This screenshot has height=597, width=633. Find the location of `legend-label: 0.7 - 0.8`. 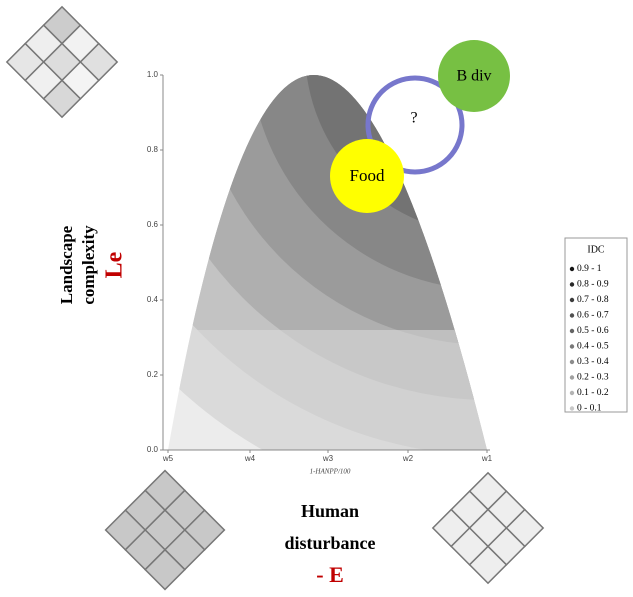

legend-label: 0.7 - 0.8 is located at coordinates (593, 300).